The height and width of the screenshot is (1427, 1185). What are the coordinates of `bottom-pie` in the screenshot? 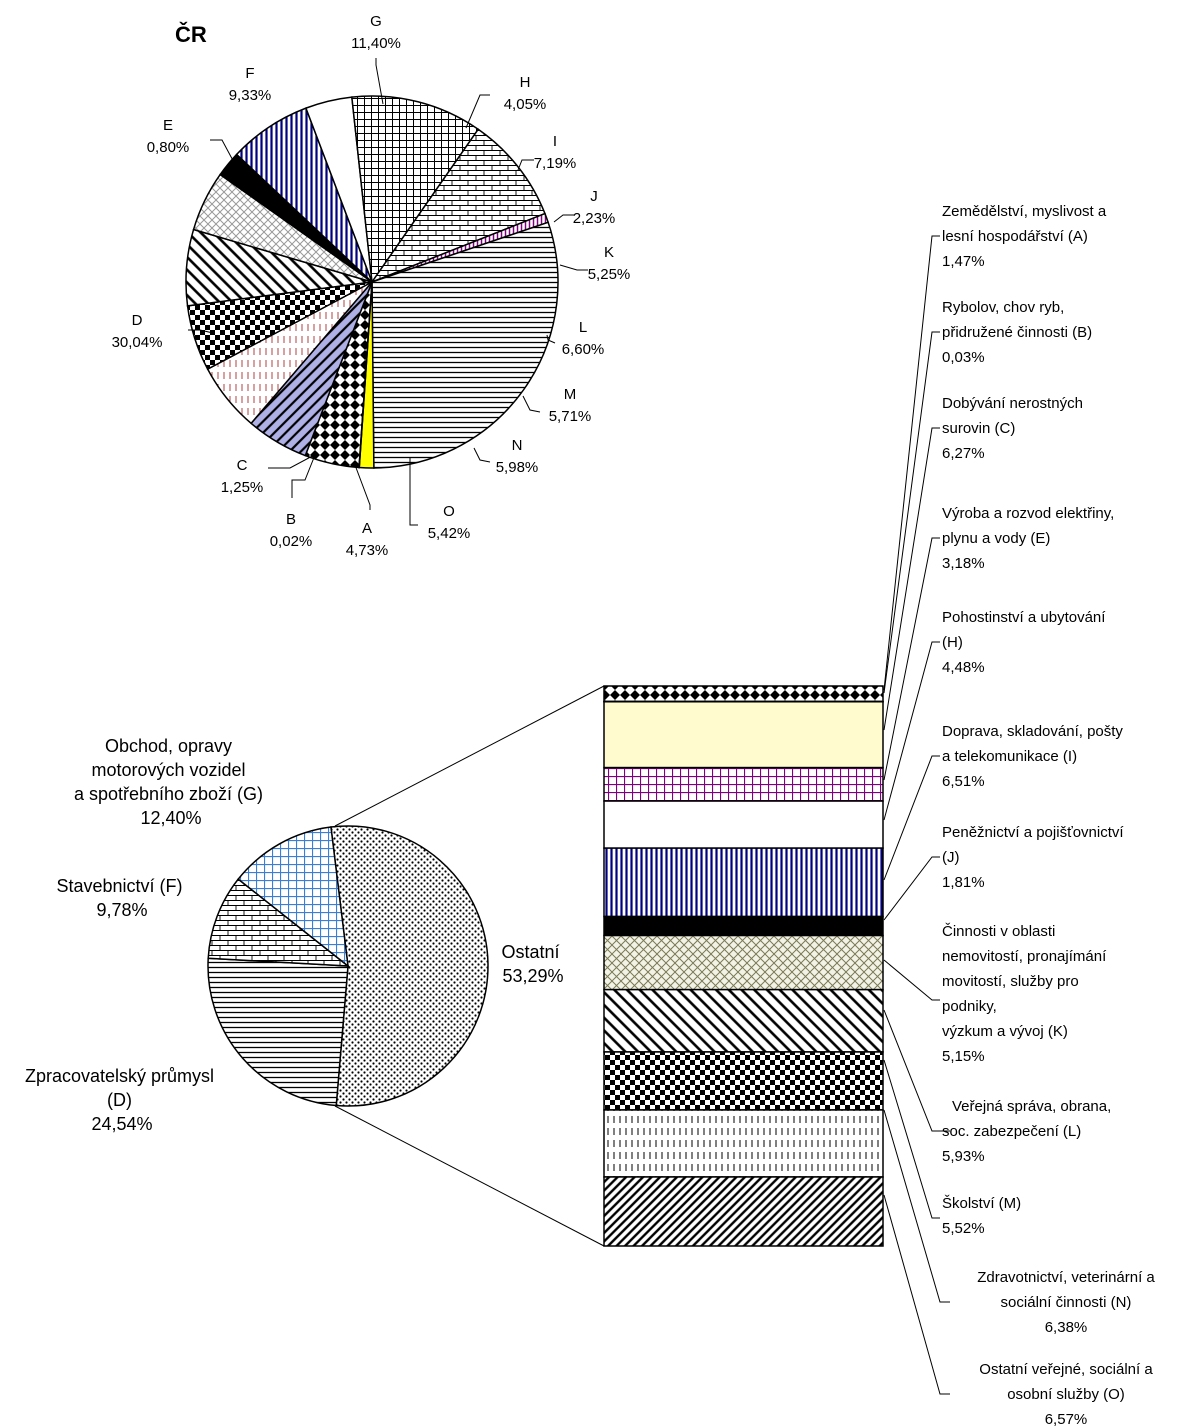 It's located at (348, 966).